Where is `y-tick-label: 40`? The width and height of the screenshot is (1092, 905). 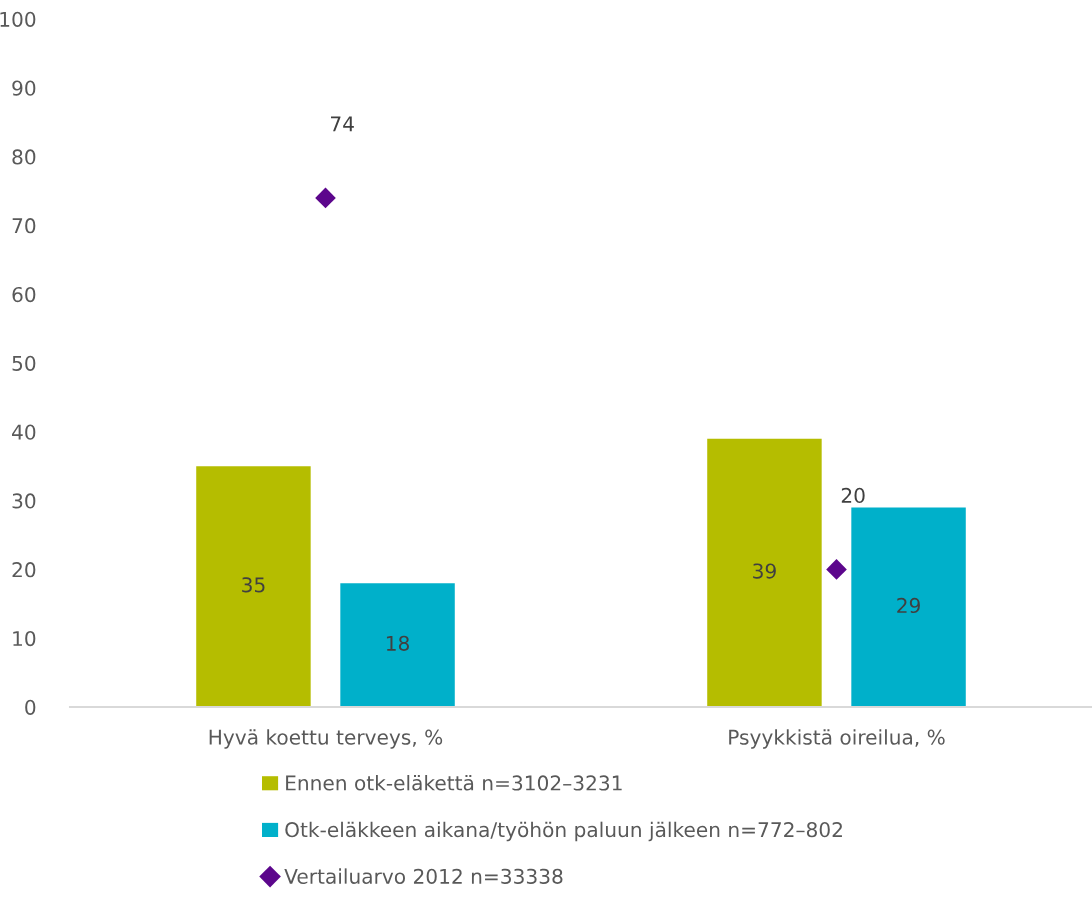
y-tick-label: 40 is located at coordinates (24, 432).